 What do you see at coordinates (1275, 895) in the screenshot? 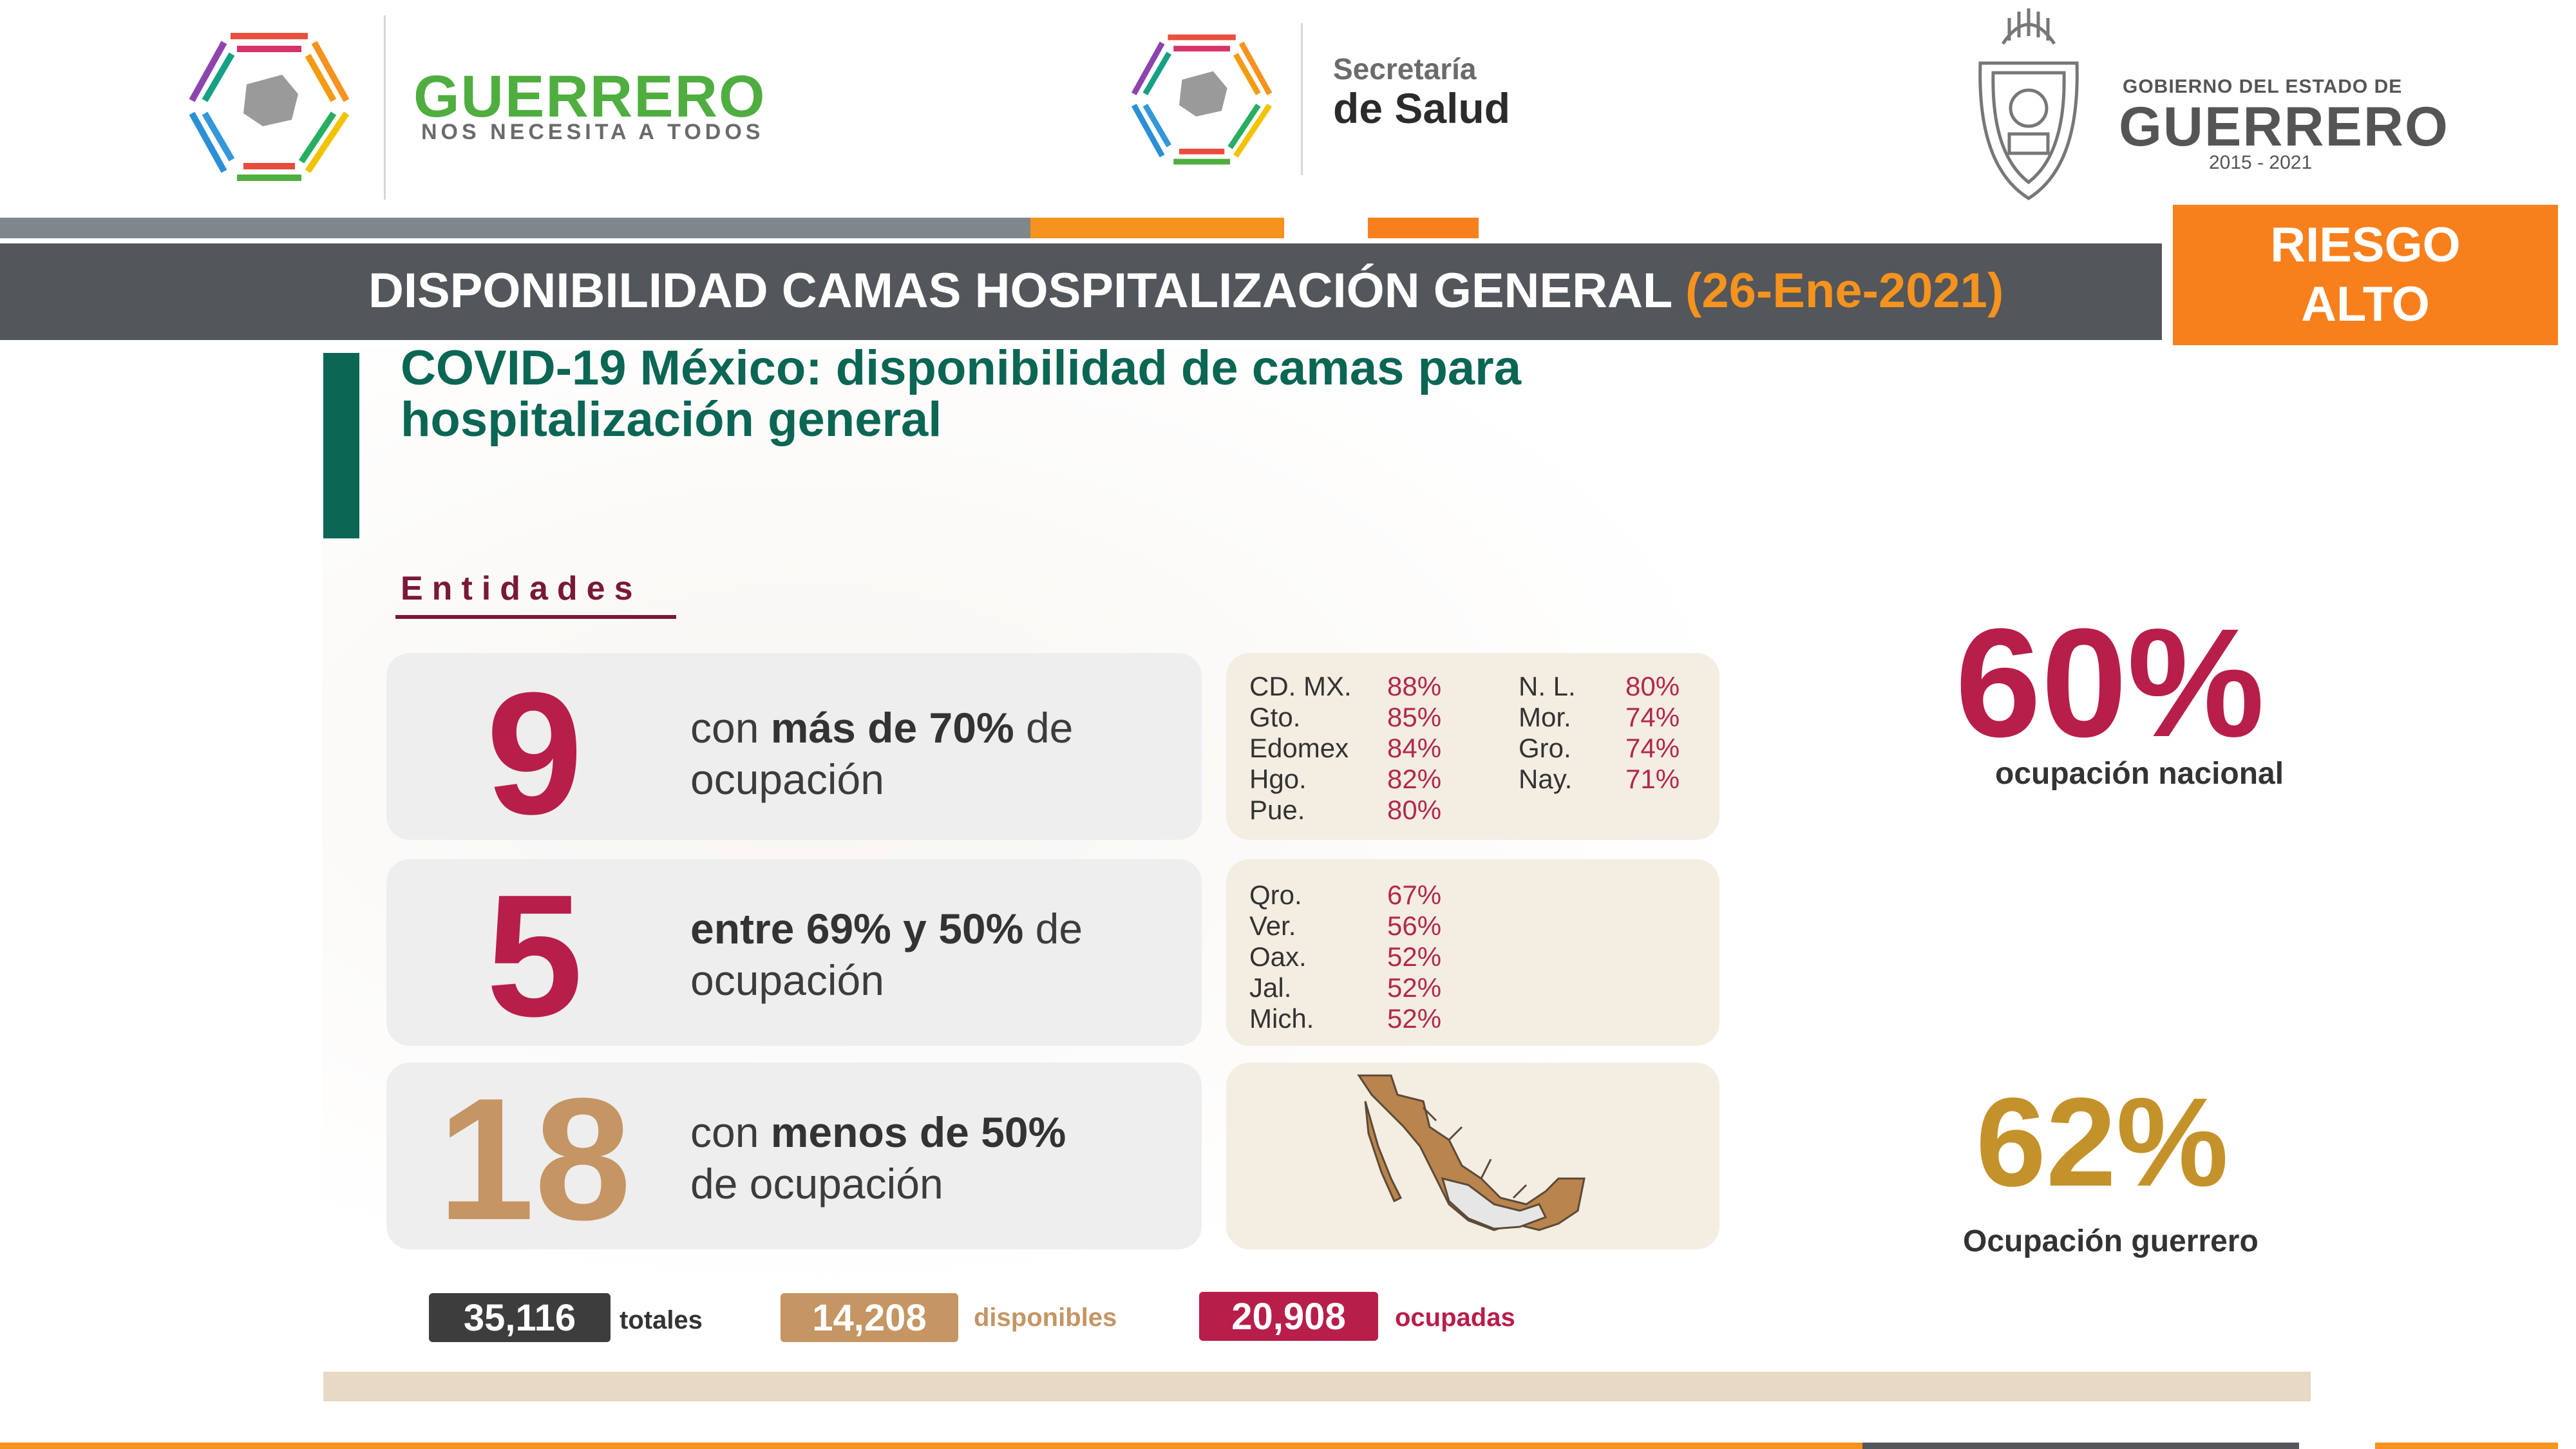
I see `state-name: Qro.` at bounding box center [1275, 895].